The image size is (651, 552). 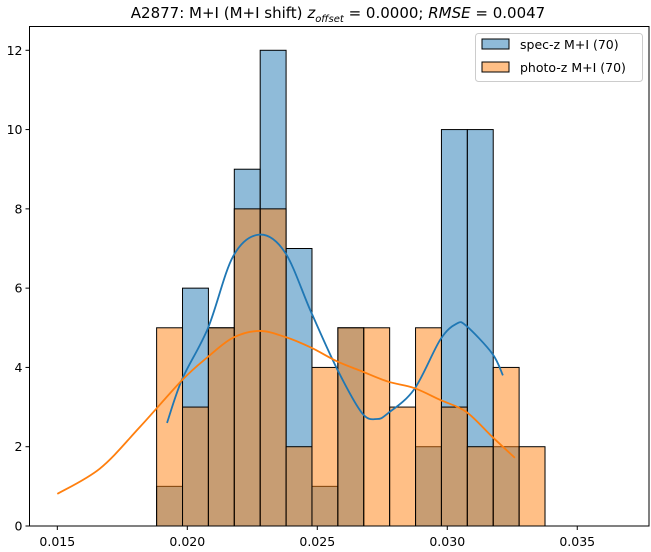 I want to click on y-tick-label: 12, so click(x=15, y=50).